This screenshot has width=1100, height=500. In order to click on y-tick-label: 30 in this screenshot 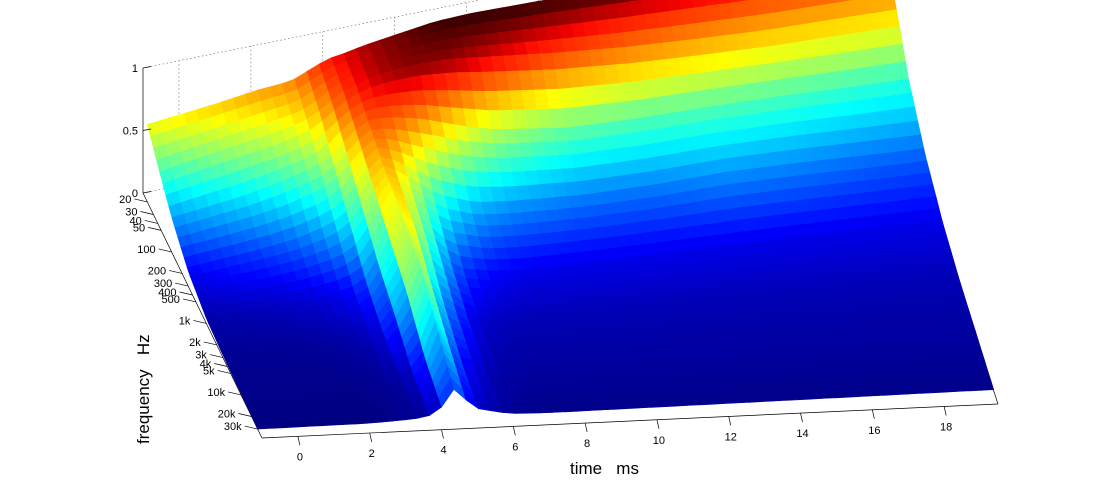, I will do `click(131, 213)`.